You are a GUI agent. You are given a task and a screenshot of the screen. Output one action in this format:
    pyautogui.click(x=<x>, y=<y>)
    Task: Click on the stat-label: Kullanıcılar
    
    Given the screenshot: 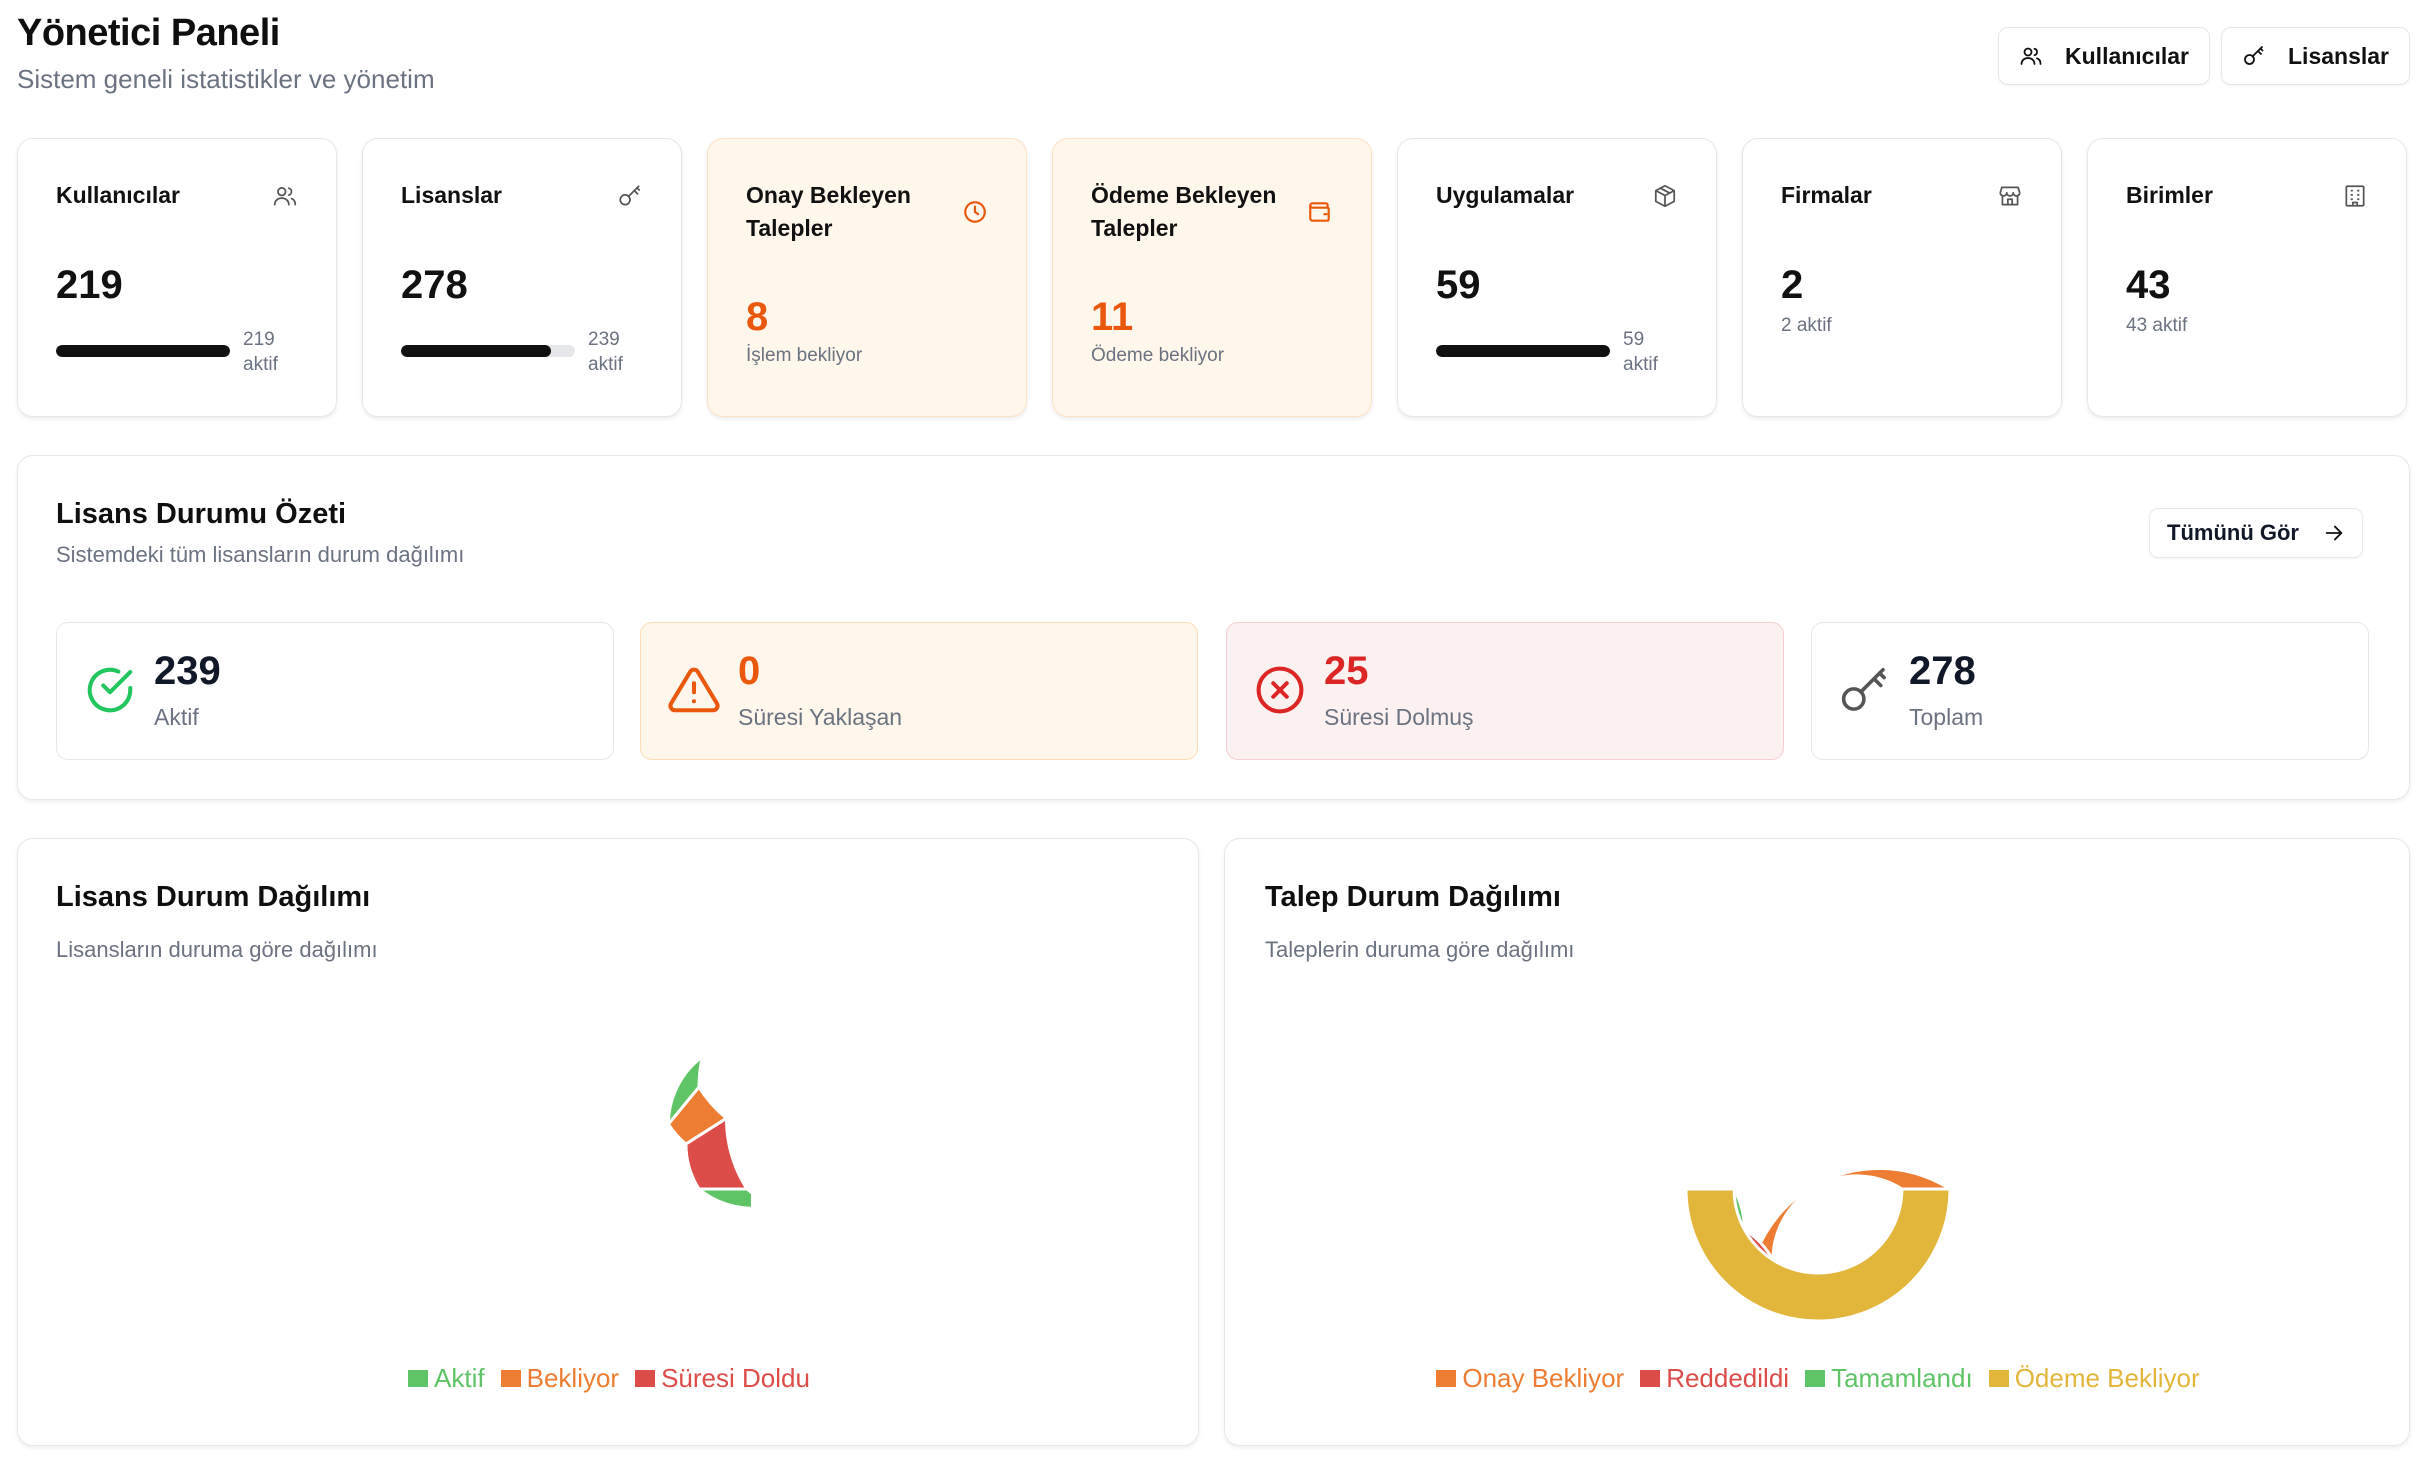 What is the action you would take?
    pyautogui.click(x=118, y=195)
    